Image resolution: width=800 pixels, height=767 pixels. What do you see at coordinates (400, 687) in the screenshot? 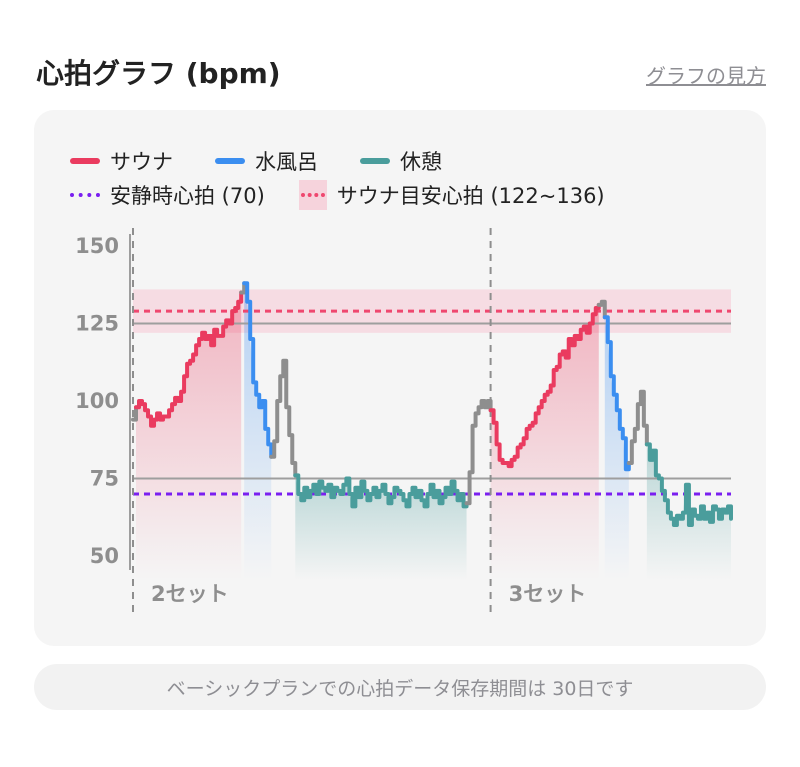
I see `retention-note: ベーシックプランでの心拍データ保存期間は 30日です` at bounding box center [400, 687].